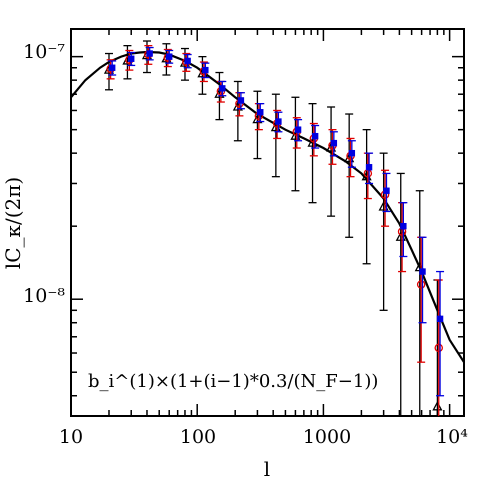  What do you see at coordinates (71, 437) in the screenshot?
I see `x-tick-label-10: 10` at bounding box center [71, 437].